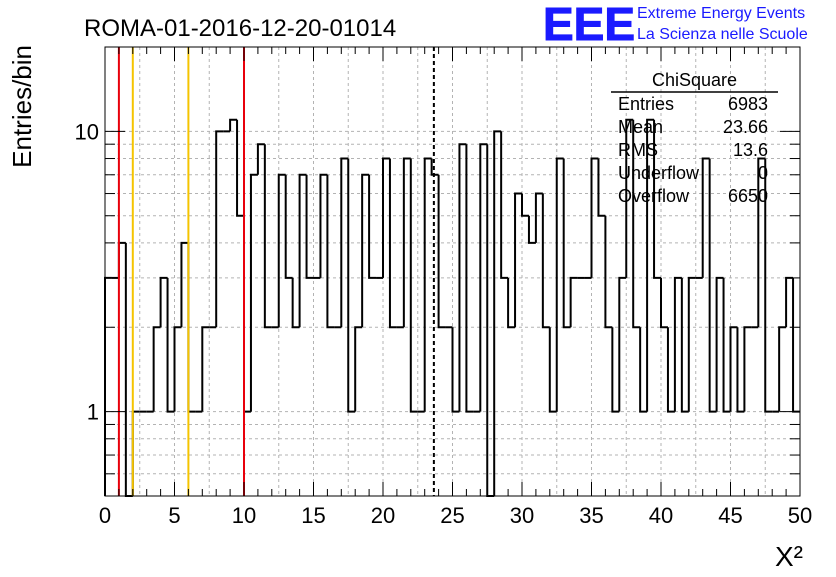  I want to click on x-tick-label: 20, so click(383, 515).